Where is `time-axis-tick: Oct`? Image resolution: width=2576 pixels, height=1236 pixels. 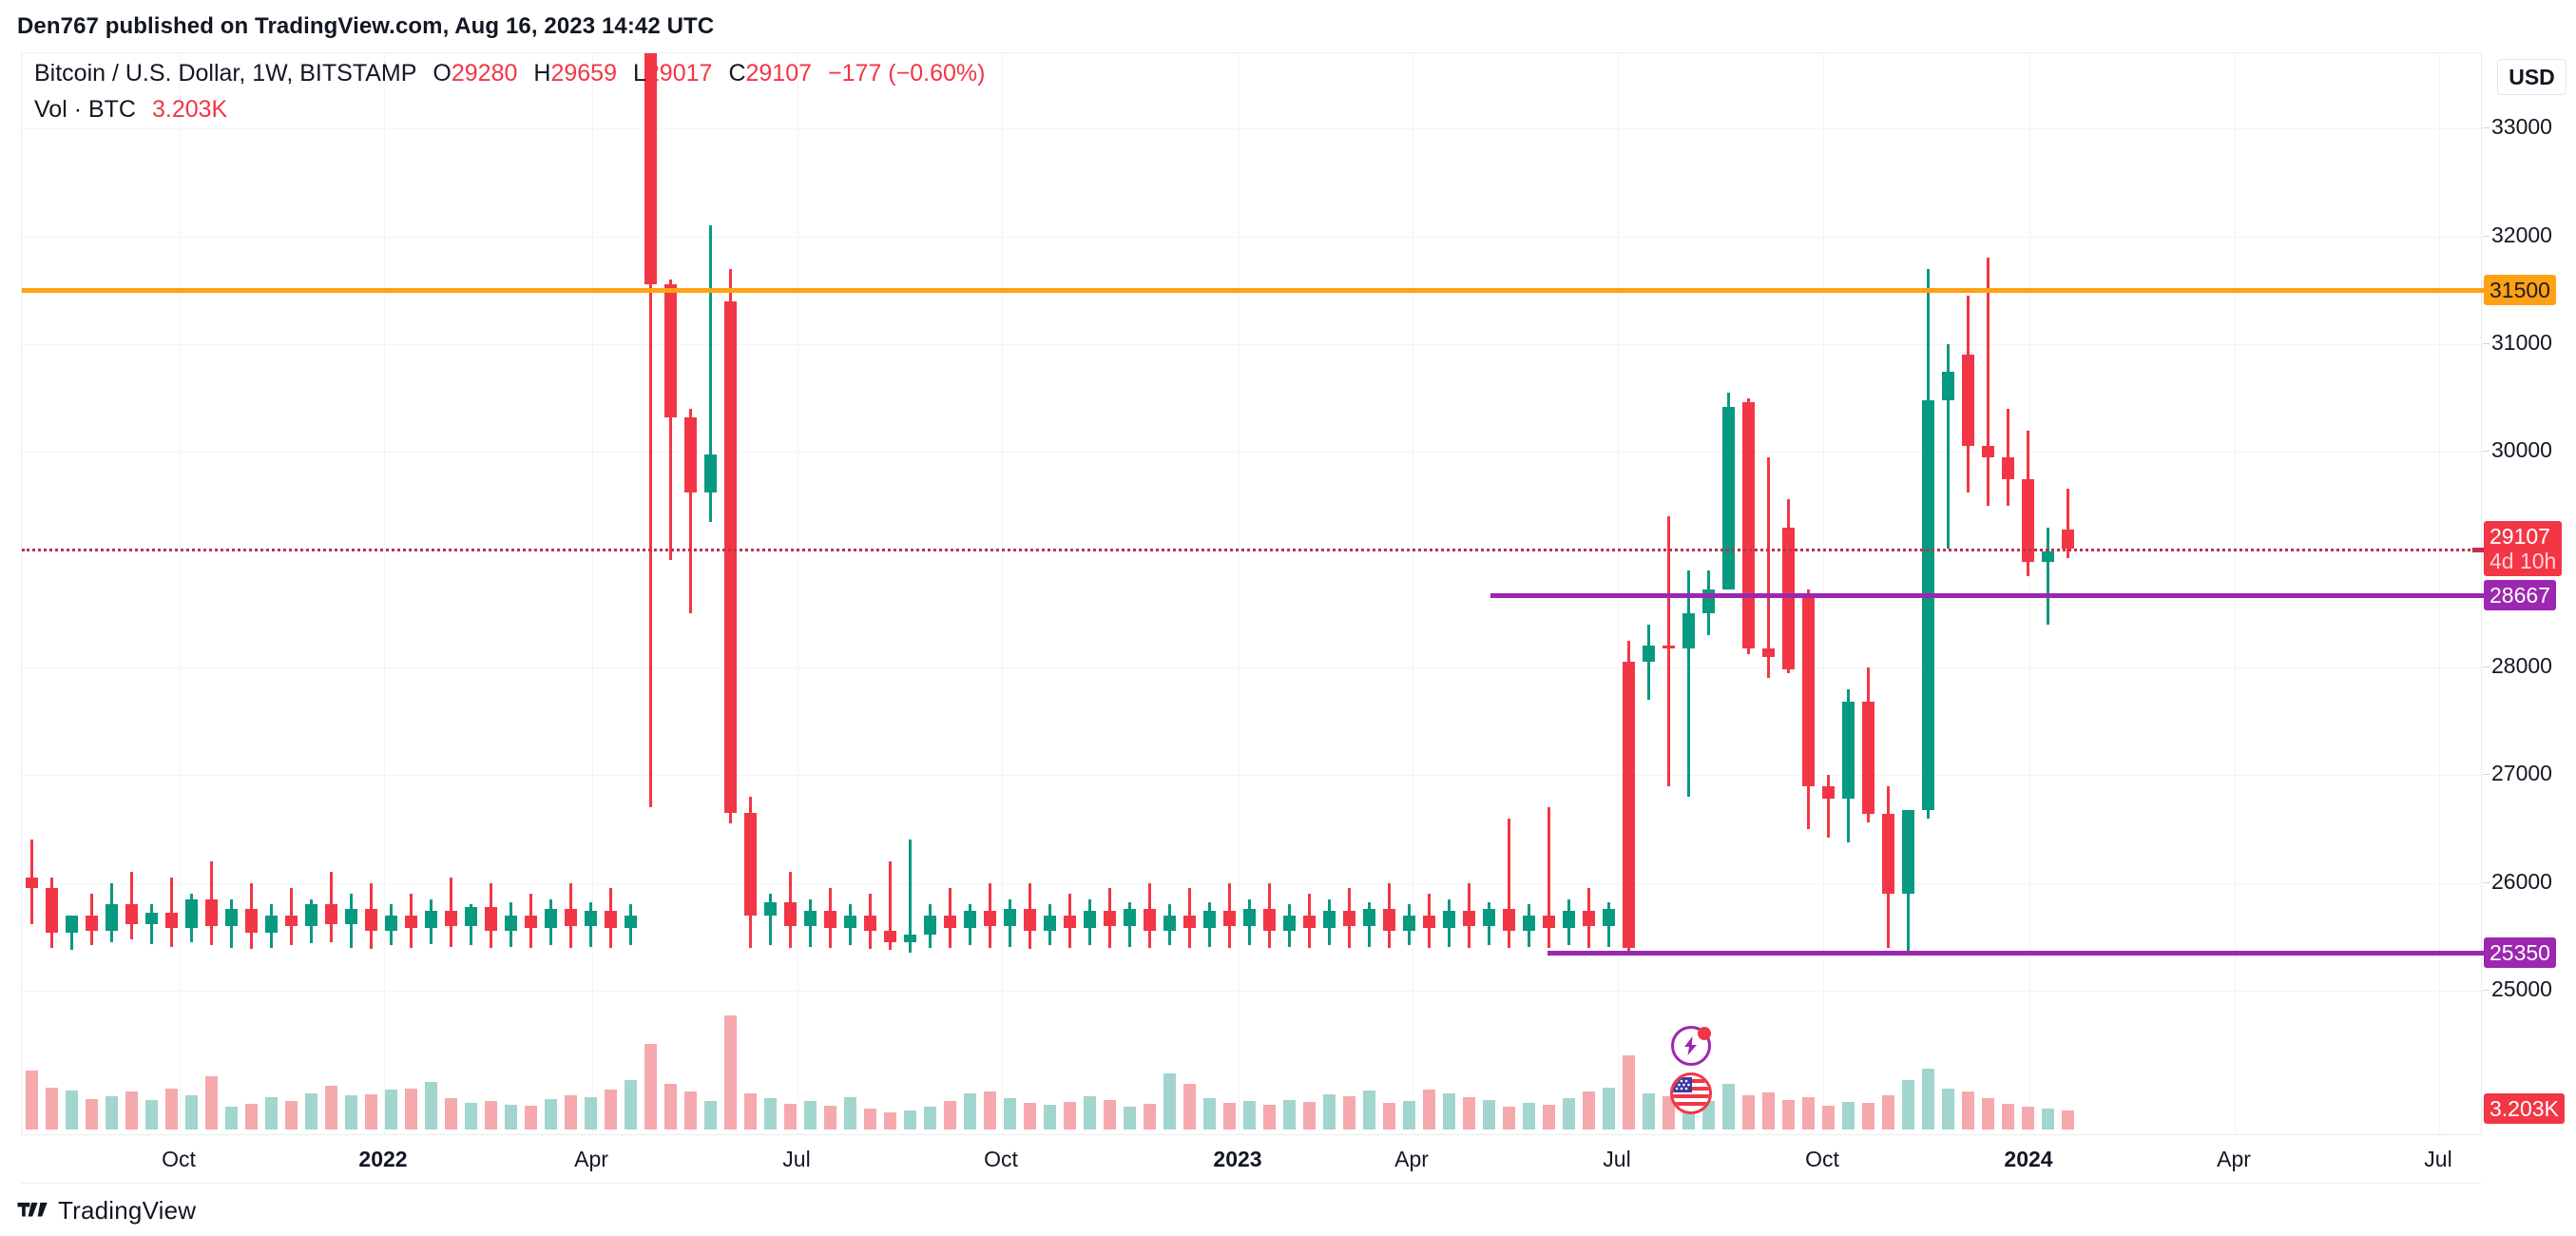
time-axis-tick: Oct is located at coordinates (179, 1159).